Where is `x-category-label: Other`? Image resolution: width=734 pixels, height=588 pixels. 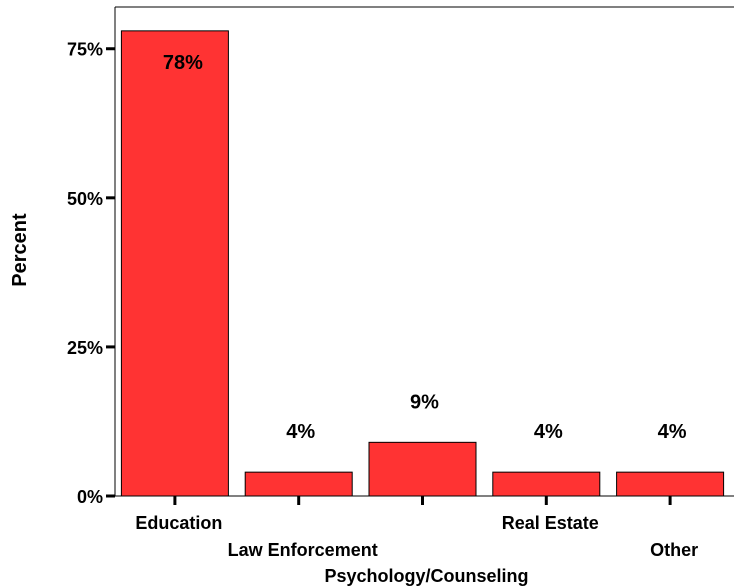 x-category-label: Other is located at coordinates (674, 550).